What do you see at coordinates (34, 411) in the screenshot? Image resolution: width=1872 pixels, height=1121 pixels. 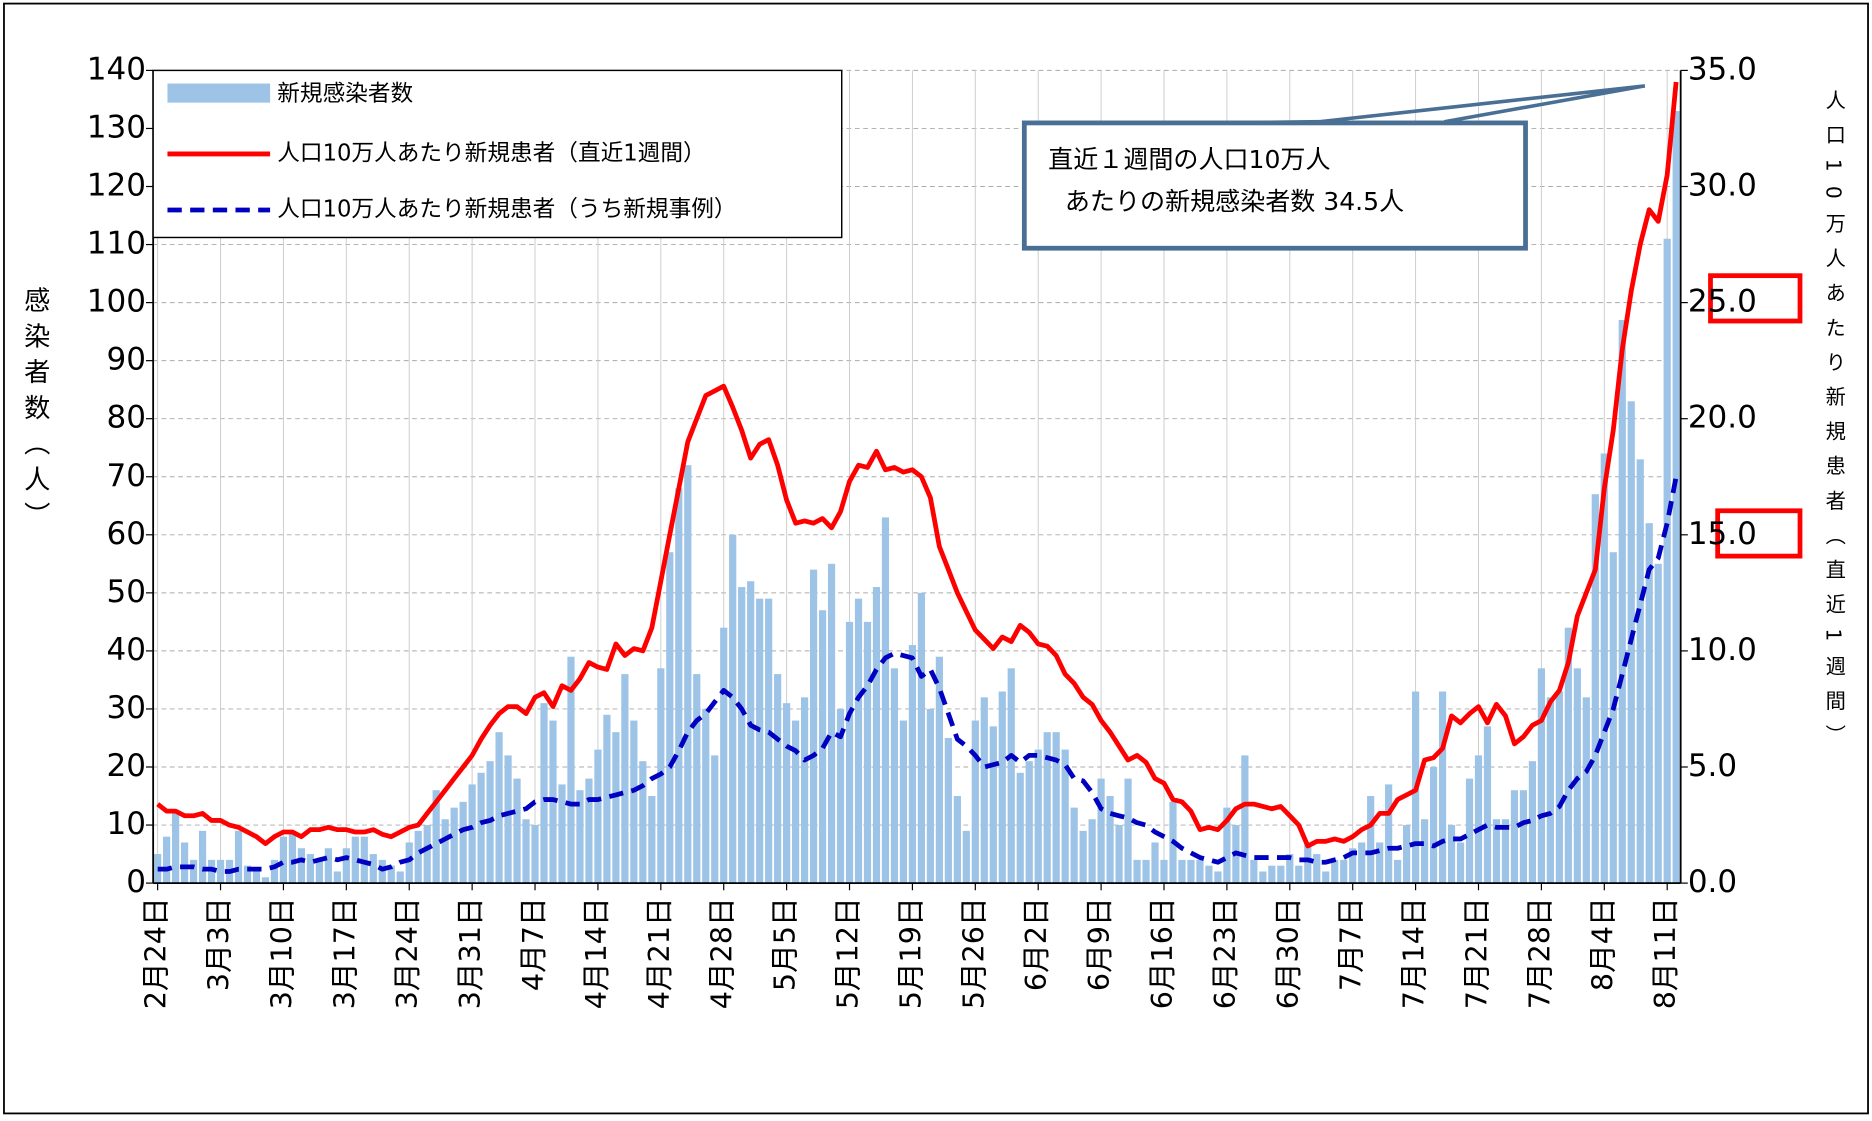 I see `y-axis-title: 感染者数（人）` at bounding box center [34, 411].